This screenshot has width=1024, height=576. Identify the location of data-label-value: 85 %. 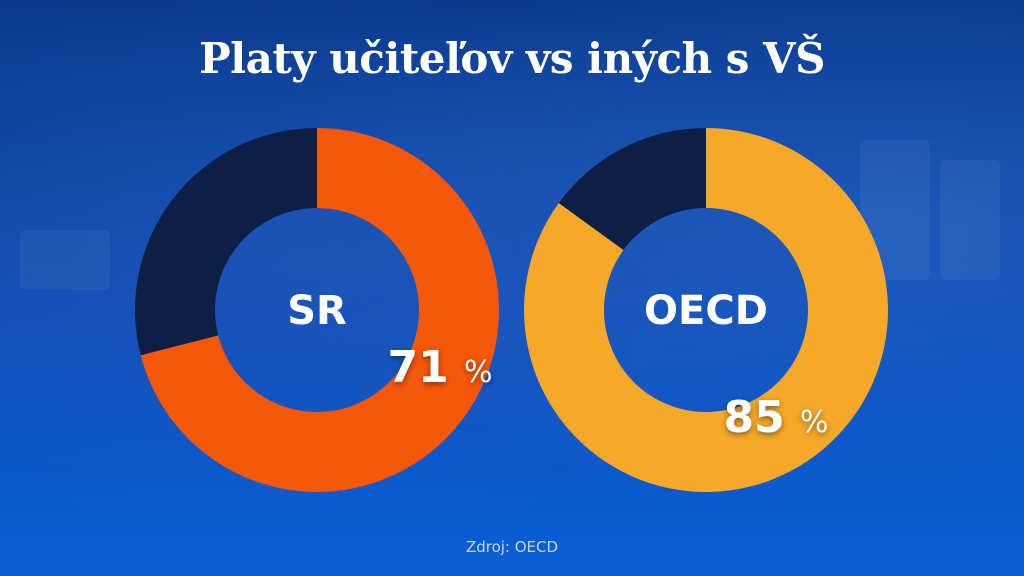
(775, 417).